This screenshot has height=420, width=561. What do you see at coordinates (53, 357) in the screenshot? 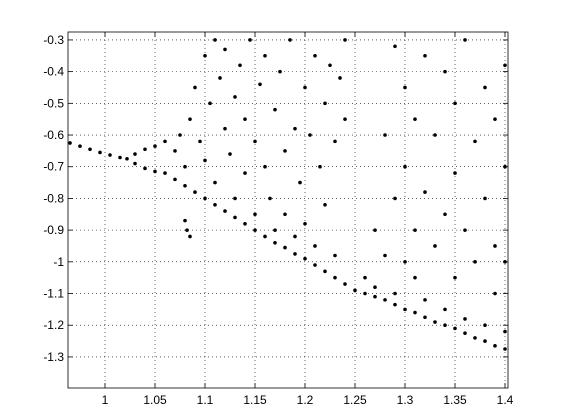
I see `y-tick-label: -1.3` at bounding box center [53, 357].